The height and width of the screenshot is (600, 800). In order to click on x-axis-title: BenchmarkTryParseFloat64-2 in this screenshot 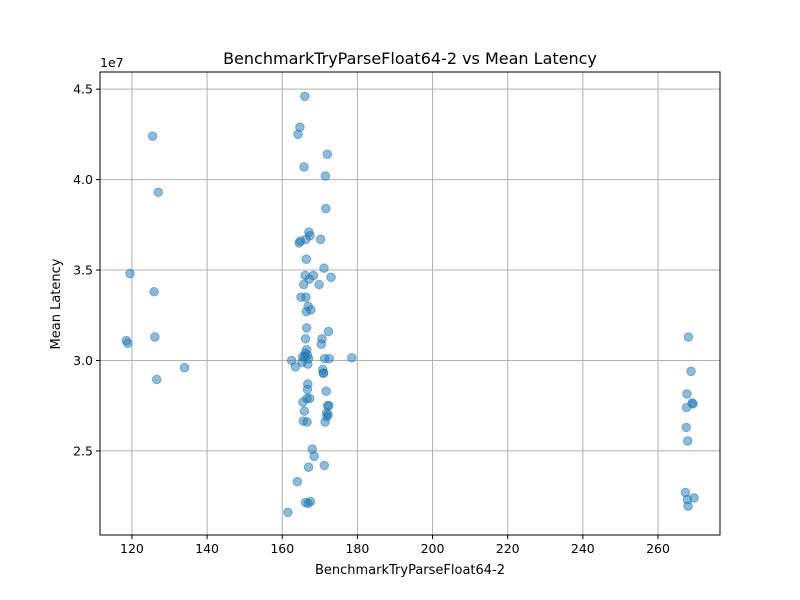, I will do `click(410, 570)`.